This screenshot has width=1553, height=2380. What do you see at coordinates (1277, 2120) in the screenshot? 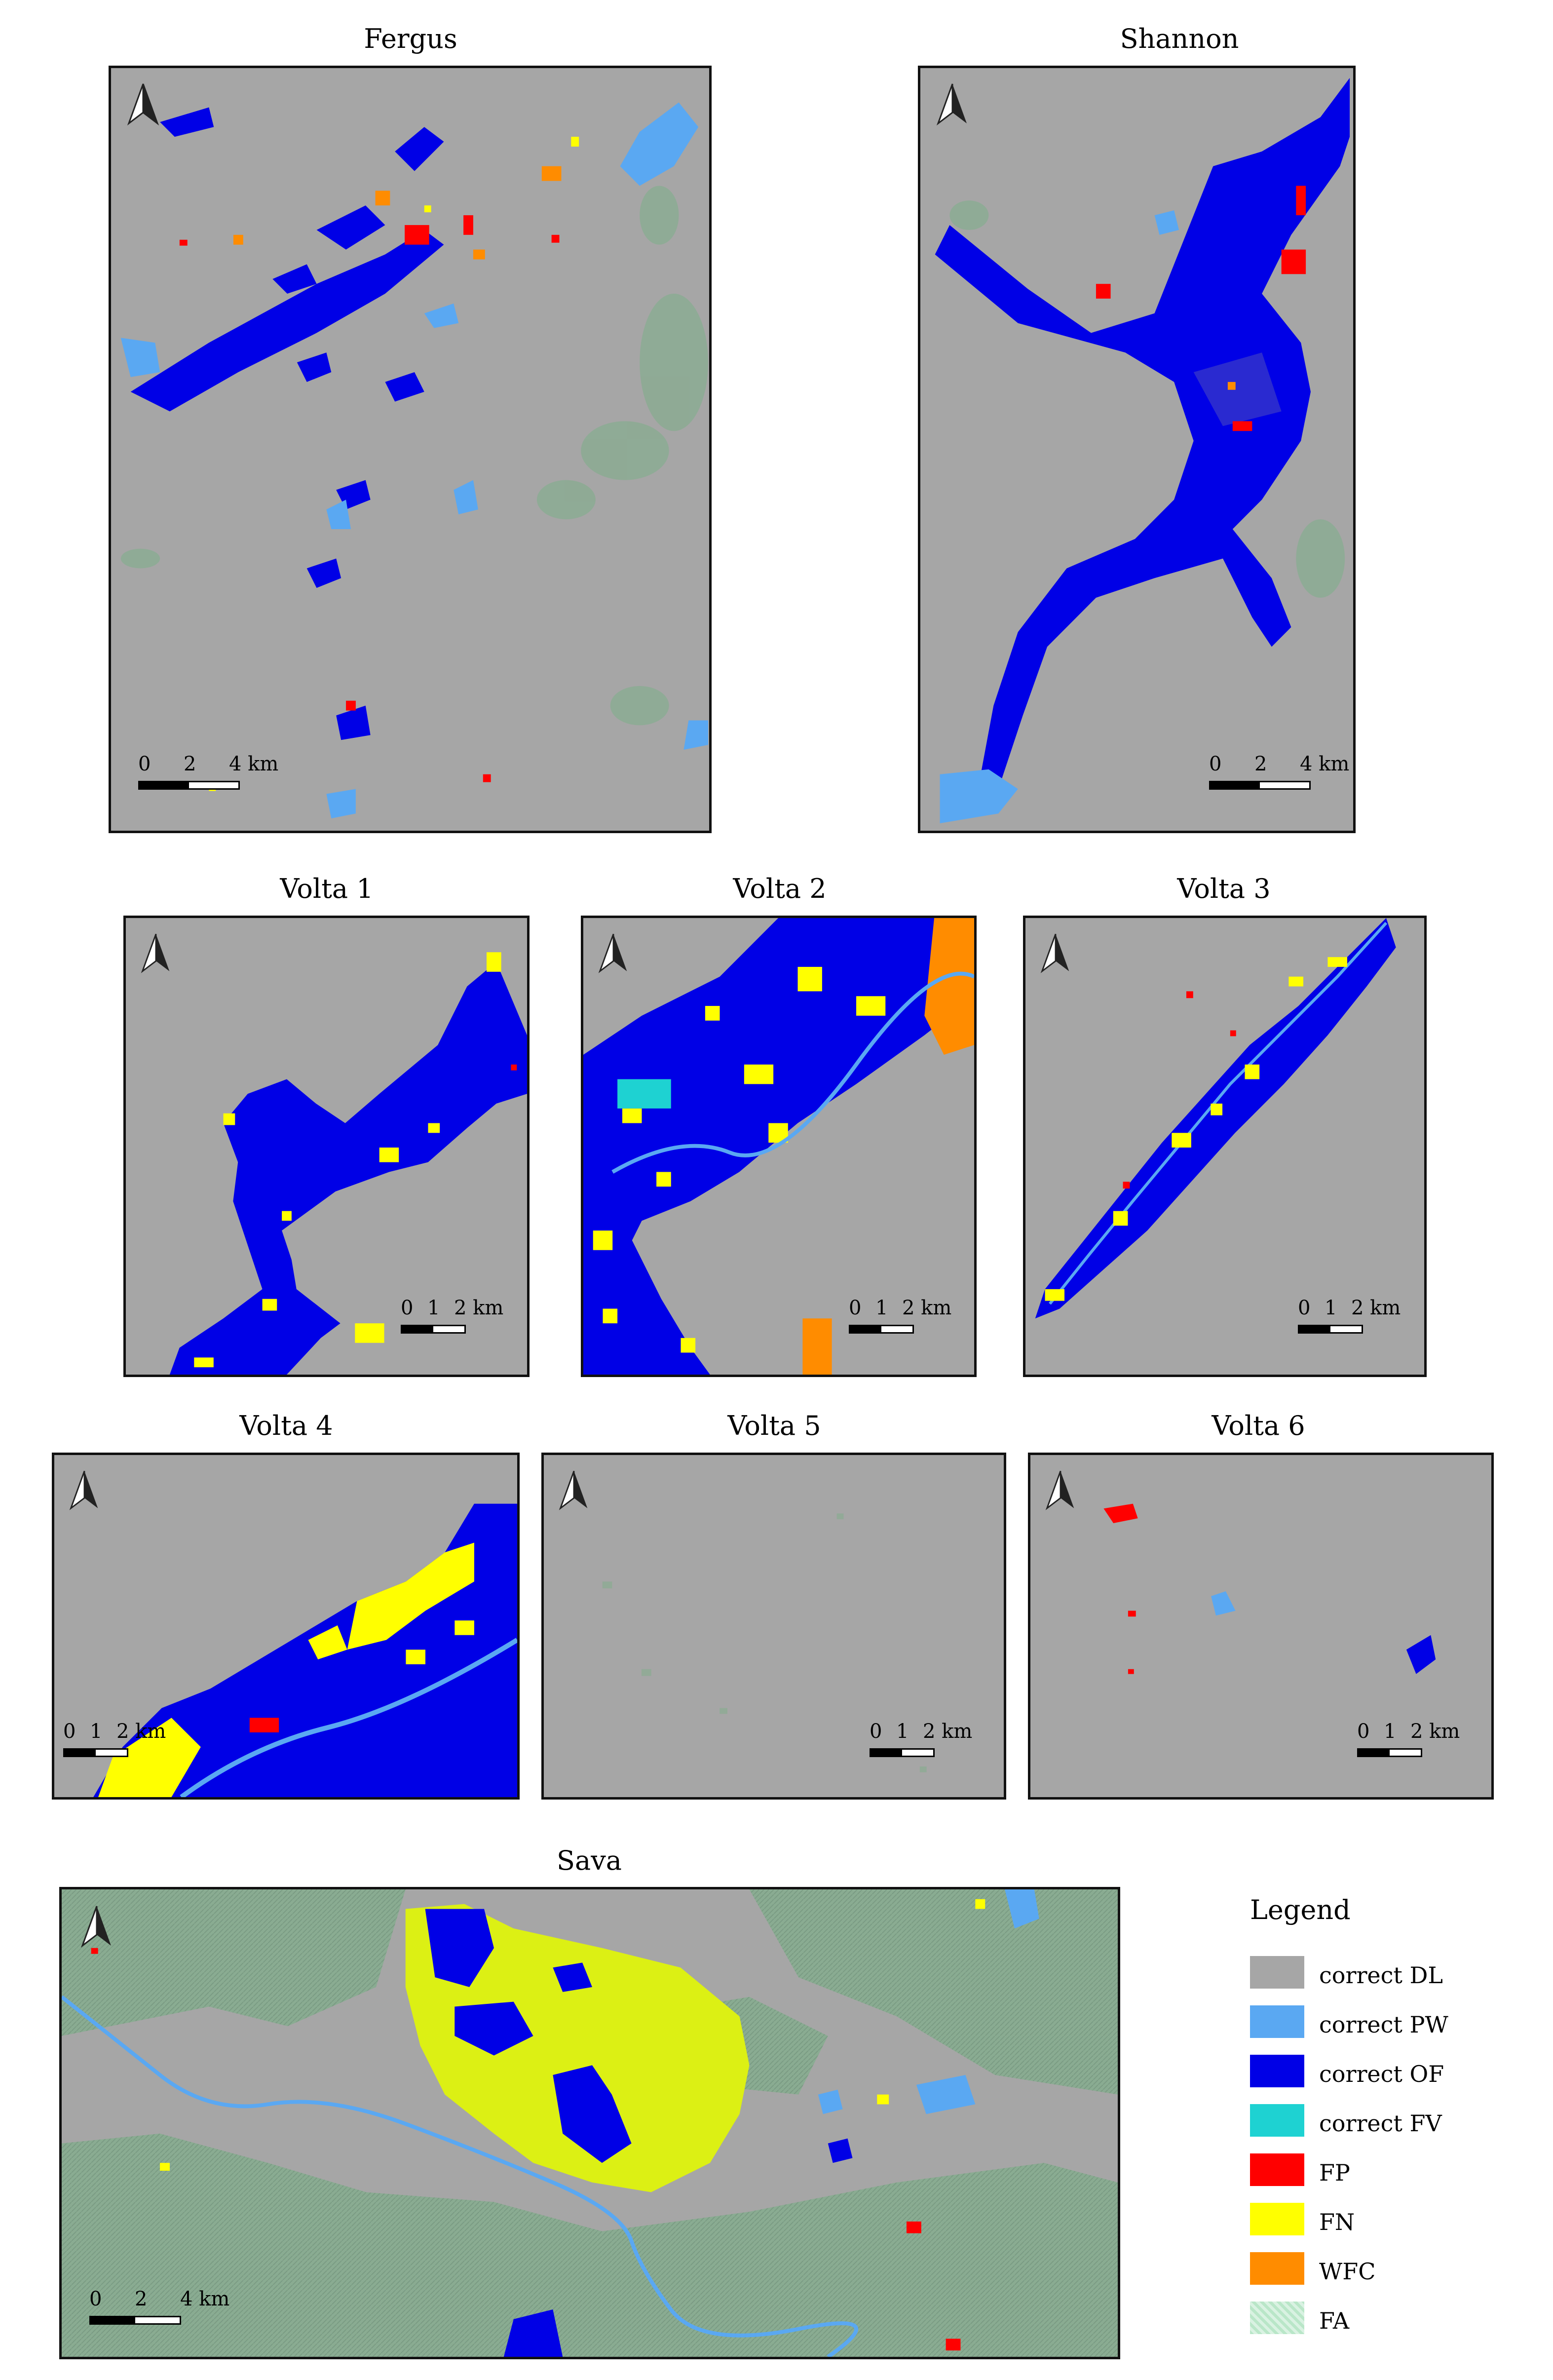
I see `swatch-cyan-icon` at bounding box center [1277, 2120].